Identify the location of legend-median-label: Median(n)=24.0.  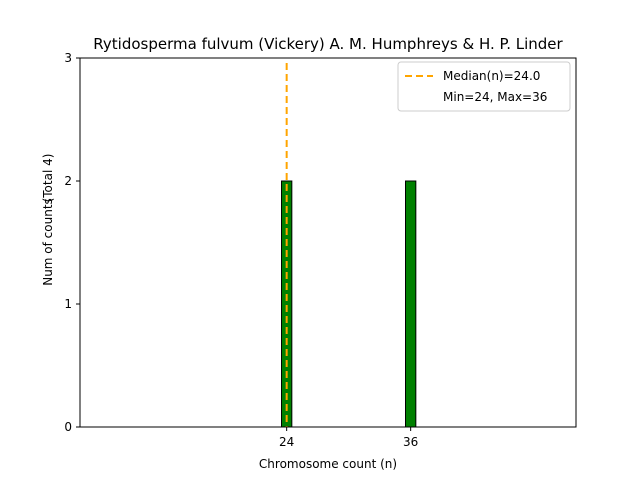
(491, 76).